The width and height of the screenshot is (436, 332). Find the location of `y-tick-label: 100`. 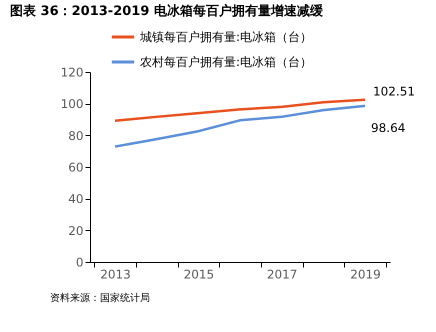

y-tick-label: 100 is located at coordinates (72, 104).